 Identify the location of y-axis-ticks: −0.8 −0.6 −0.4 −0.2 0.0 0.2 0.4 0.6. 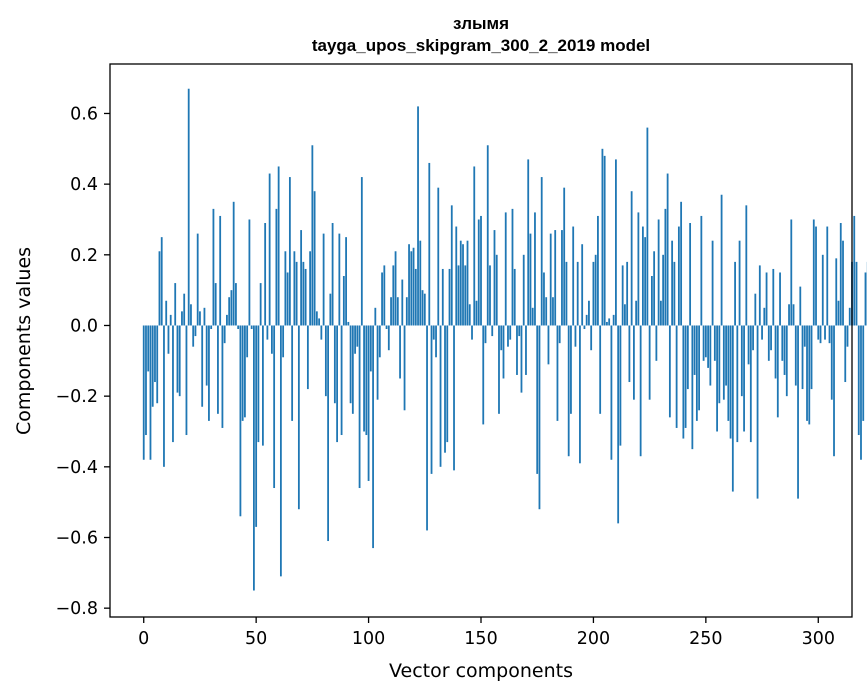
(83, 361).